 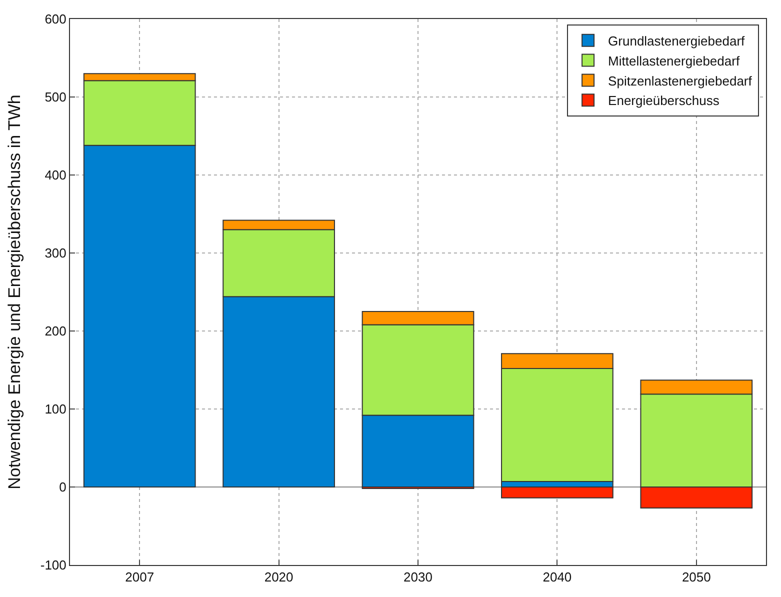 What do you see at coordinates (418, 577) in the screenshot?
I see `x-tick-label: 2030` at bounding box center [418, 577].